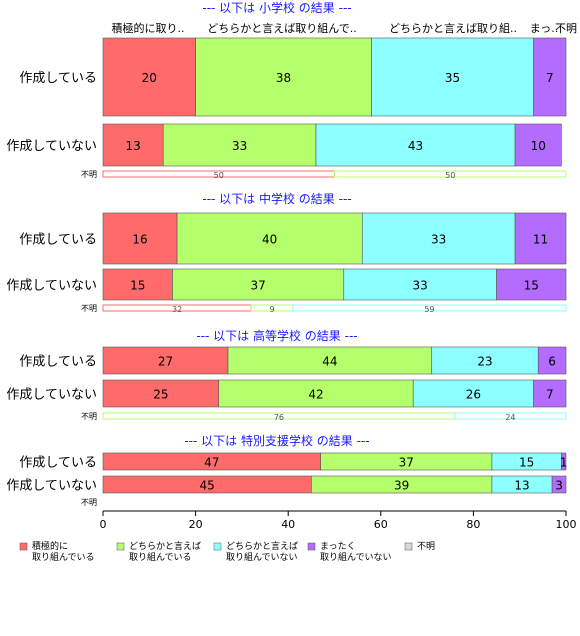 The height and width of the screenshot is (636, 580). Describe the element at coordinates (566, 28) in the screenshot. I see `column-header: 不明` at that location.